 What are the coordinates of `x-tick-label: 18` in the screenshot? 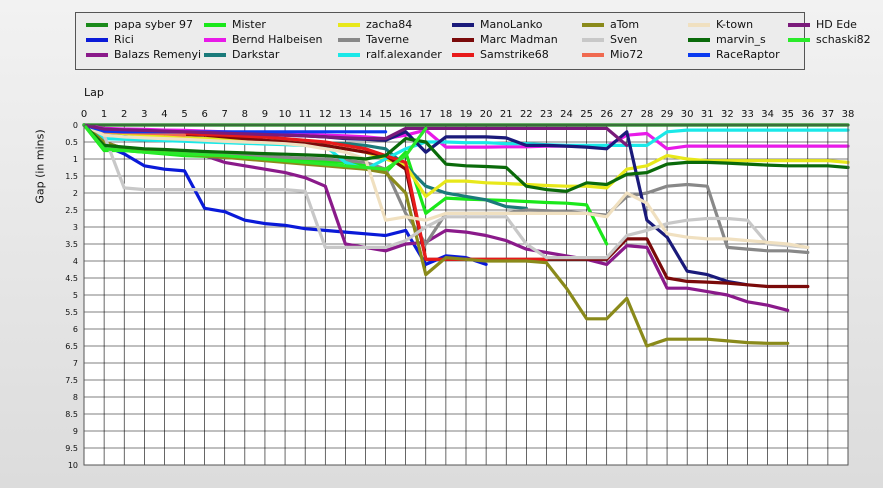 It's located at (446, 114).